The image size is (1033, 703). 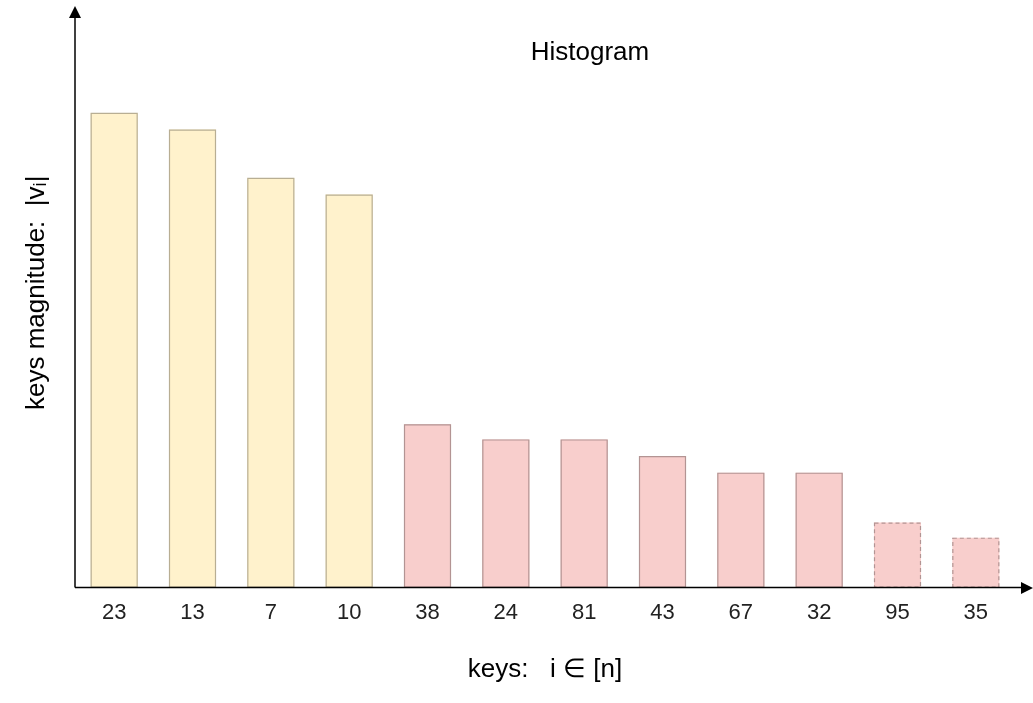 What do you see at coordinates (976, 611) in the screenshot?
I see `x-tick-label: 35` at bounding box center [976, 611].